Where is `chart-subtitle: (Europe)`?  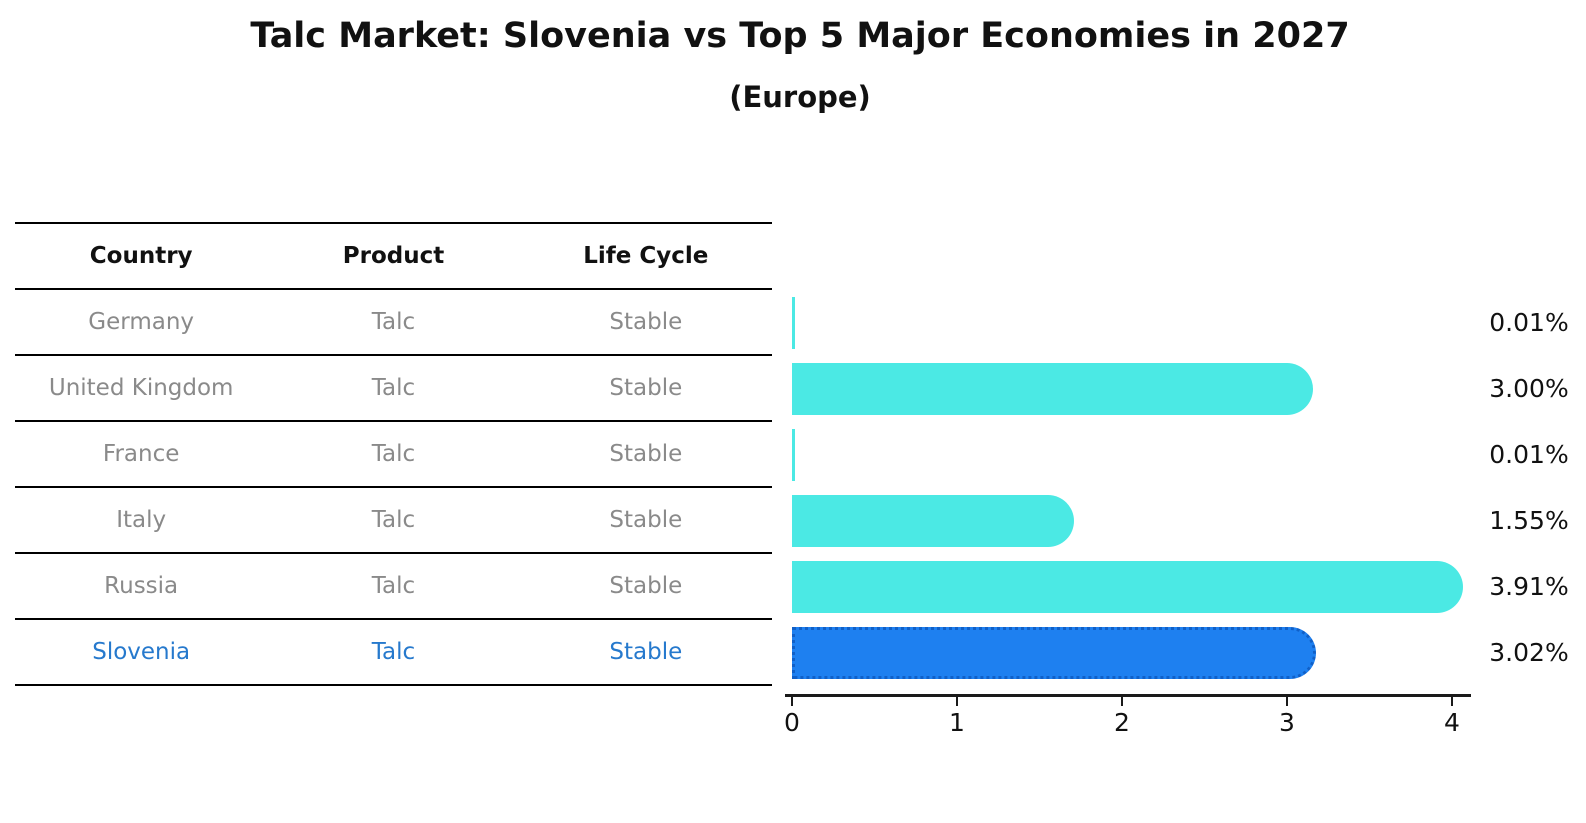
chart-subtitle: (Europe) is located at coordinates (800, 97).